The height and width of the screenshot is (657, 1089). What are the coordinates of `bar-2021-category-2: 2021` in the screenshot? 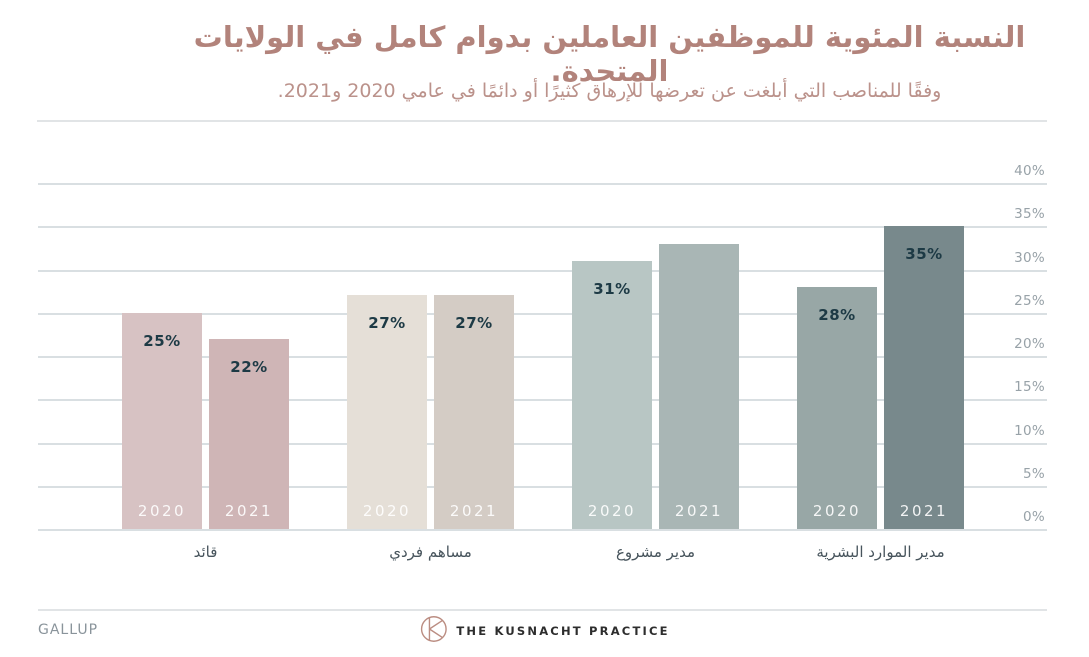 It's located at (699, 386).